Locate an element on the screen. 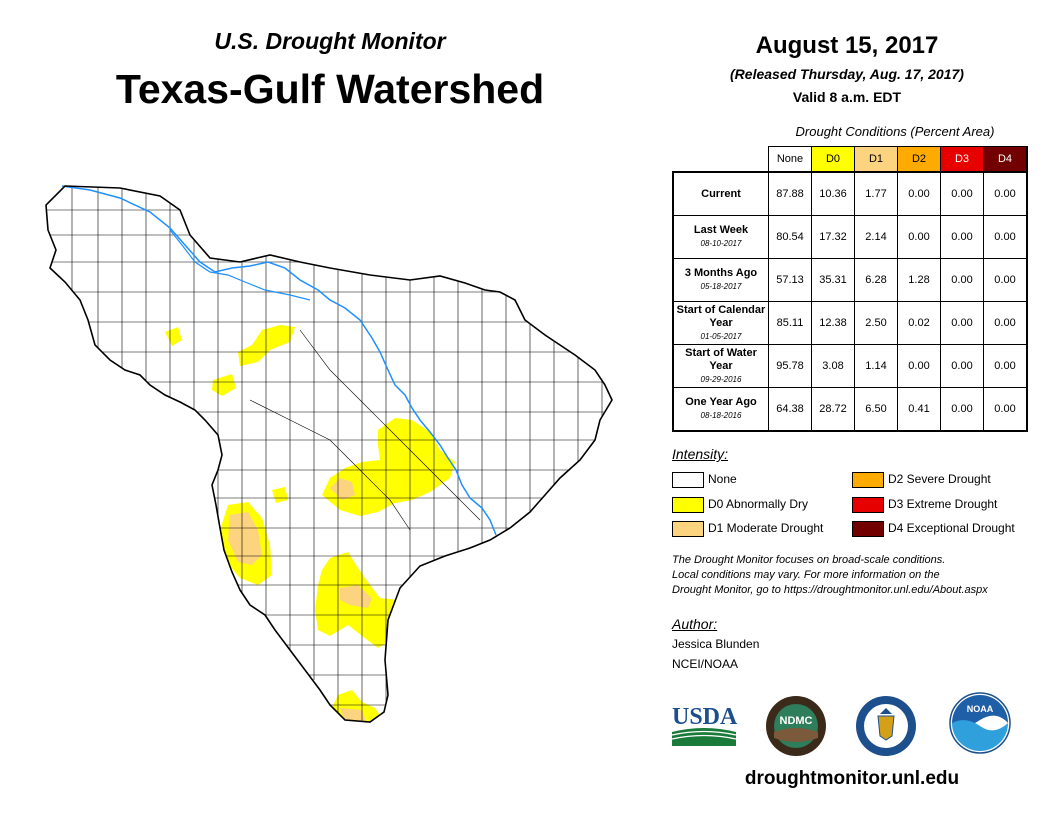 This screenshot has width=1056, height=816. row-label: Current is located at coordinates (720, 193).